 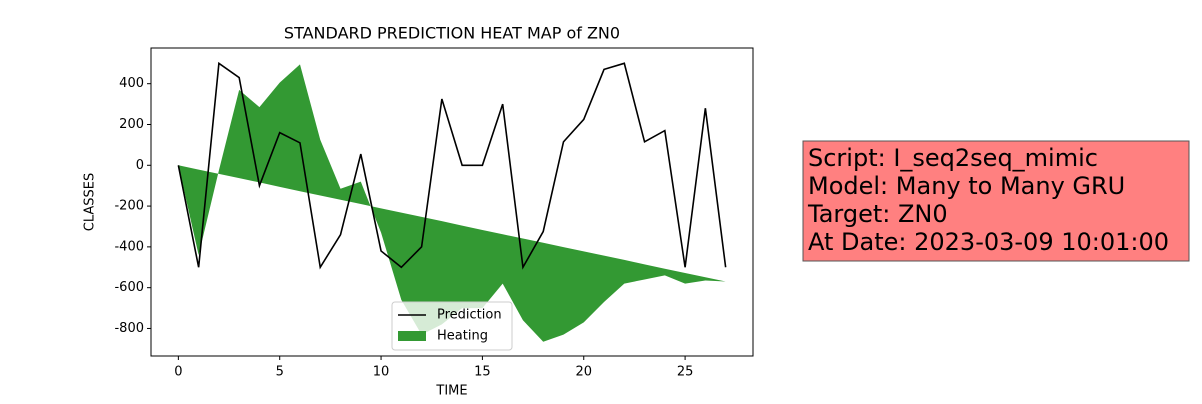 What do you see at coordinates (129, 328) in the screenshot?
I see `y-tick-label: -800` at bounding box center [129, 328].